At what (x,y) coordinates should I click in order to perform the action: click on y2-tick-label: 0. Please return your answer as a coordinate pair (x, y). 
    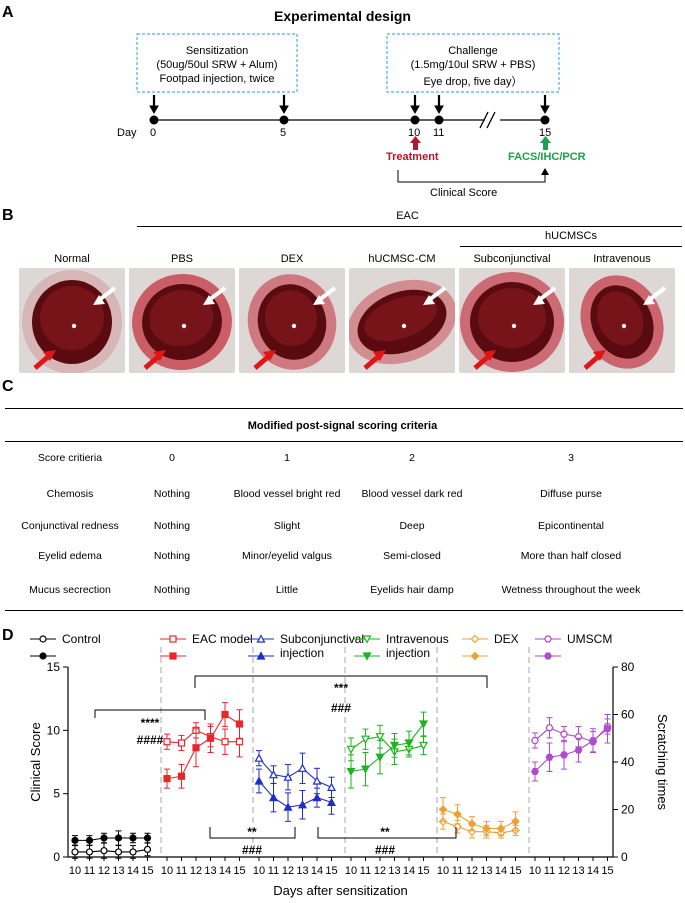
    Looking at the image, I should click on (624, 857).